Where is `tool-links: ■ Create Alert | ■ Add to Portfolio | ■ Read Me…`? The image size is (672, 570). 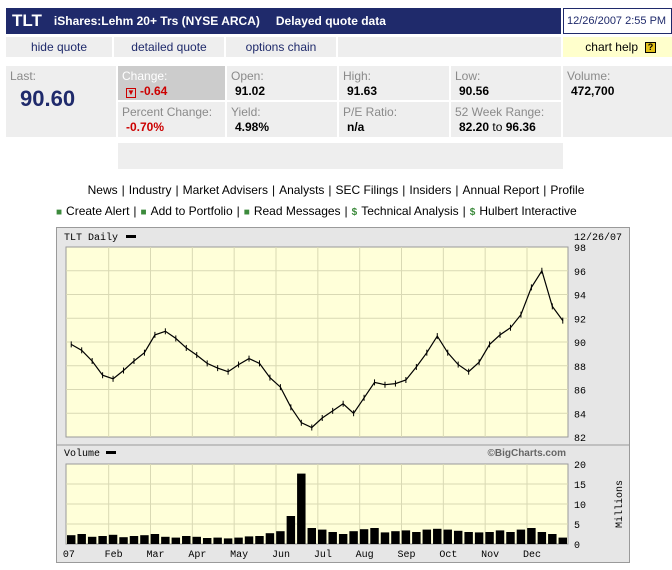 tool-links: ■ Create Alert | ■ Add to Portfolio | ■ Read Me… is located at coordinates (316, 211).